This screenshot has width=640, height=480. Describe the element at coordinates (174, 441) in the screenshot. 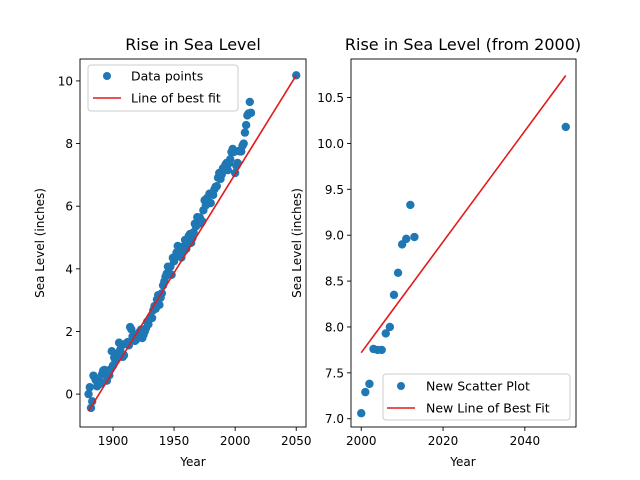

I see `left-x-tick-label: 1950` at that location.